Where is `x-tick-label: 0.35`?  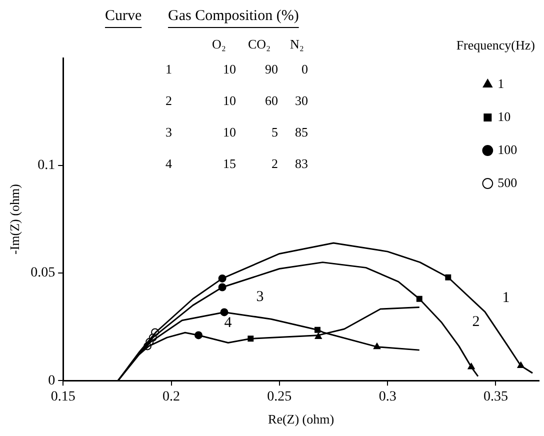 x-tick-label: 0.35 is located at coordinates (495, 397).